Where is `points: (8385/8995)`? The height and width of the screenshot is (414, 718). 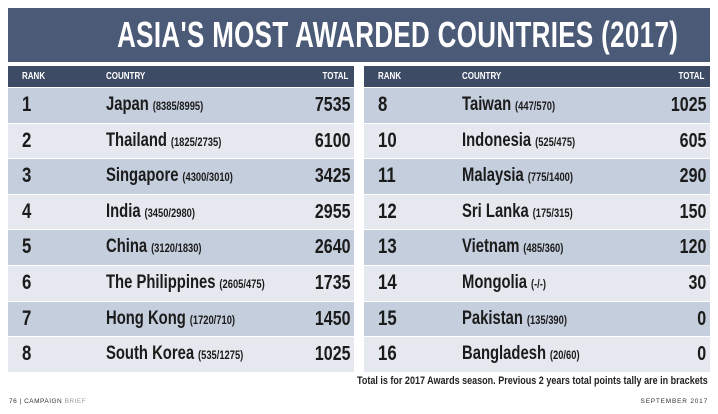 points: (8385/8995) is located at coordinates (178, 106).